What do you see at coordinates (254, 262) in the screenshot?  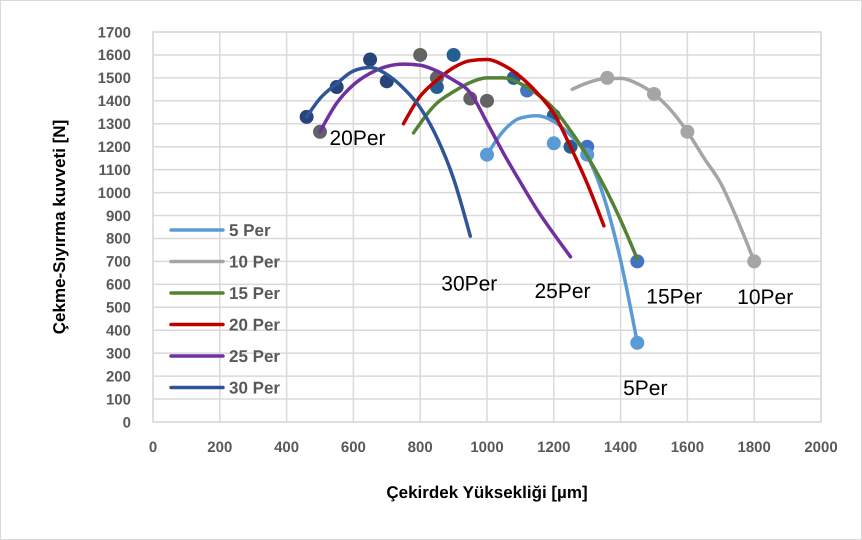 I see `legend-label: 10 Per` at bounding box center [254, 262].